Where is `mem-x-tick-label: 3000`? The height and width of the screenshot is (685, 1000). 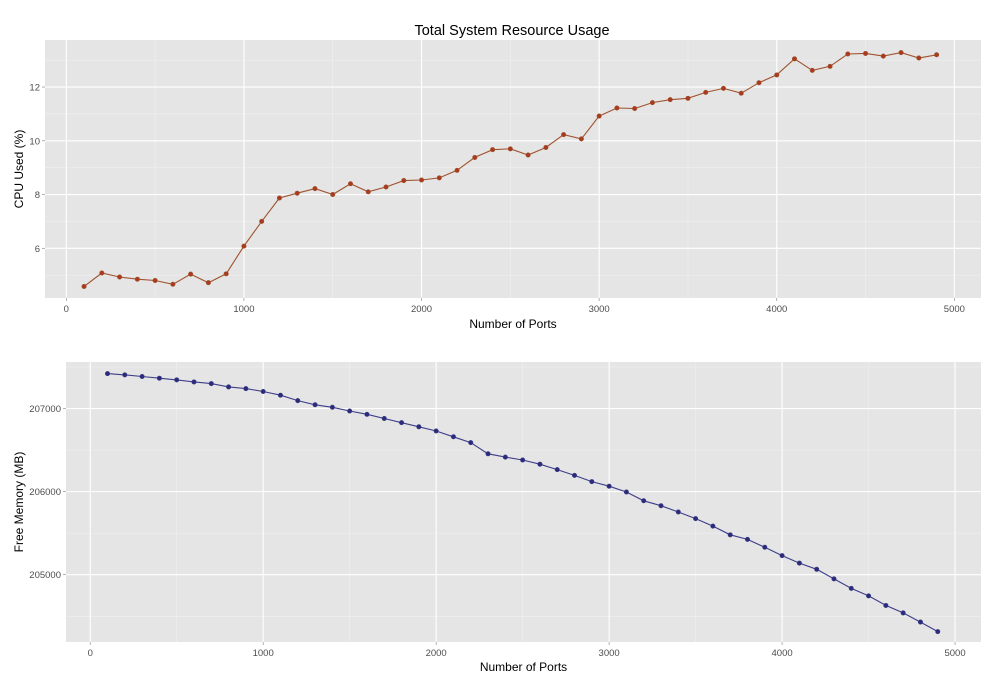 mem-x-tick-label: 3000 is located at coordinates (609, 653).